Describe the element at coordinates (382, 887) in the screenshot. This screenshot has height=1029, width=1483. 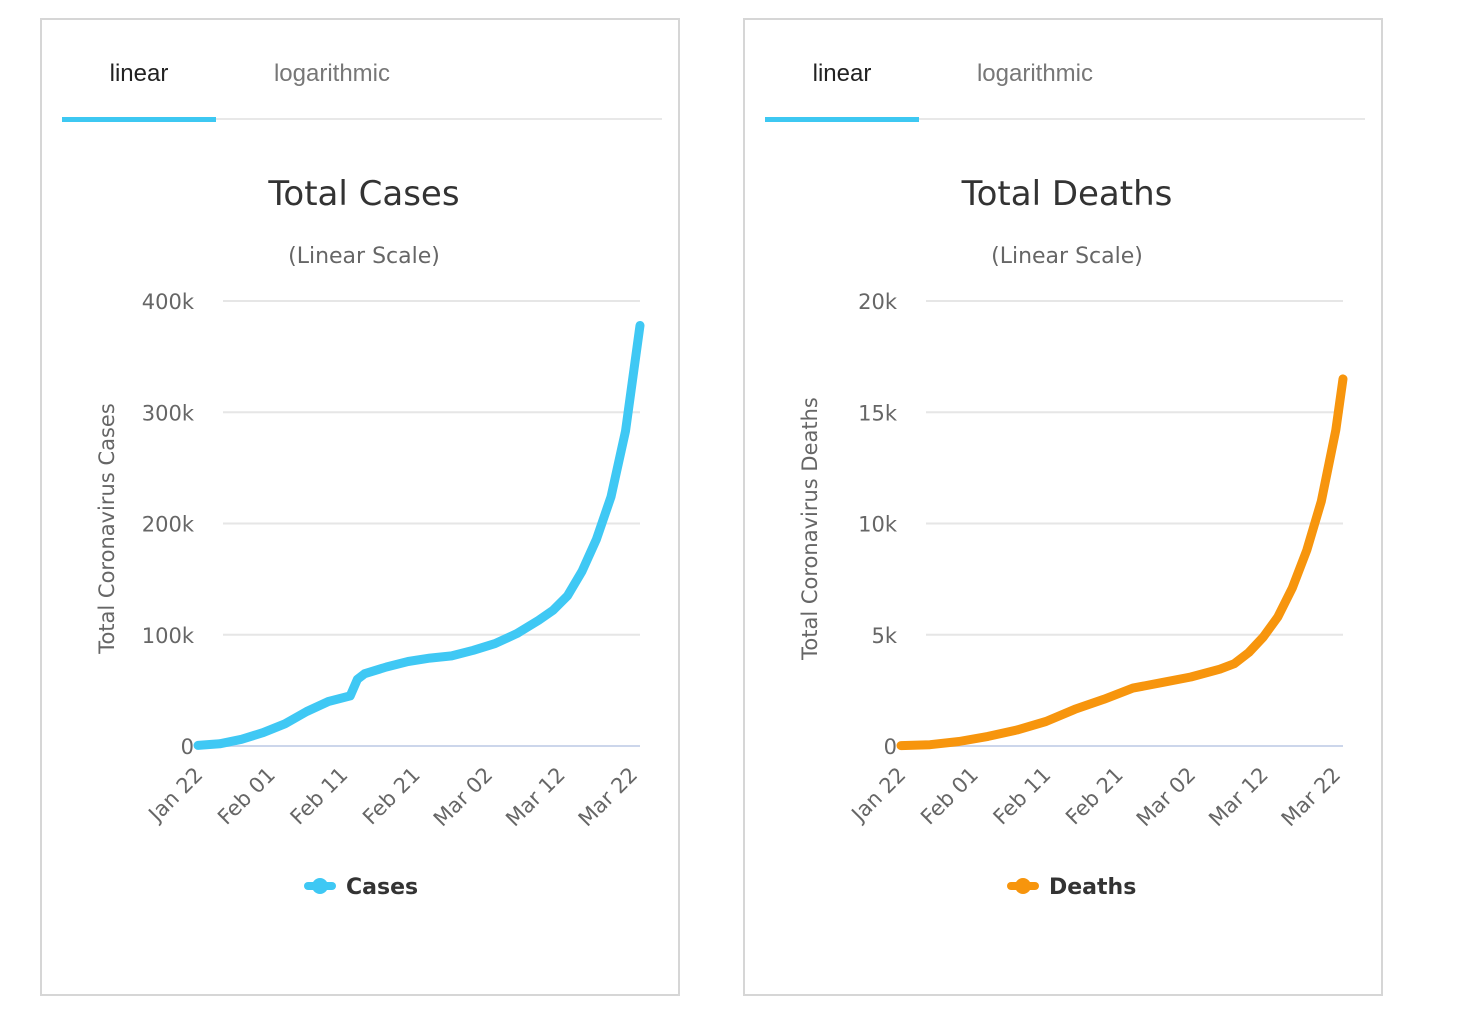
I see `legend-label: Cases` at that location.